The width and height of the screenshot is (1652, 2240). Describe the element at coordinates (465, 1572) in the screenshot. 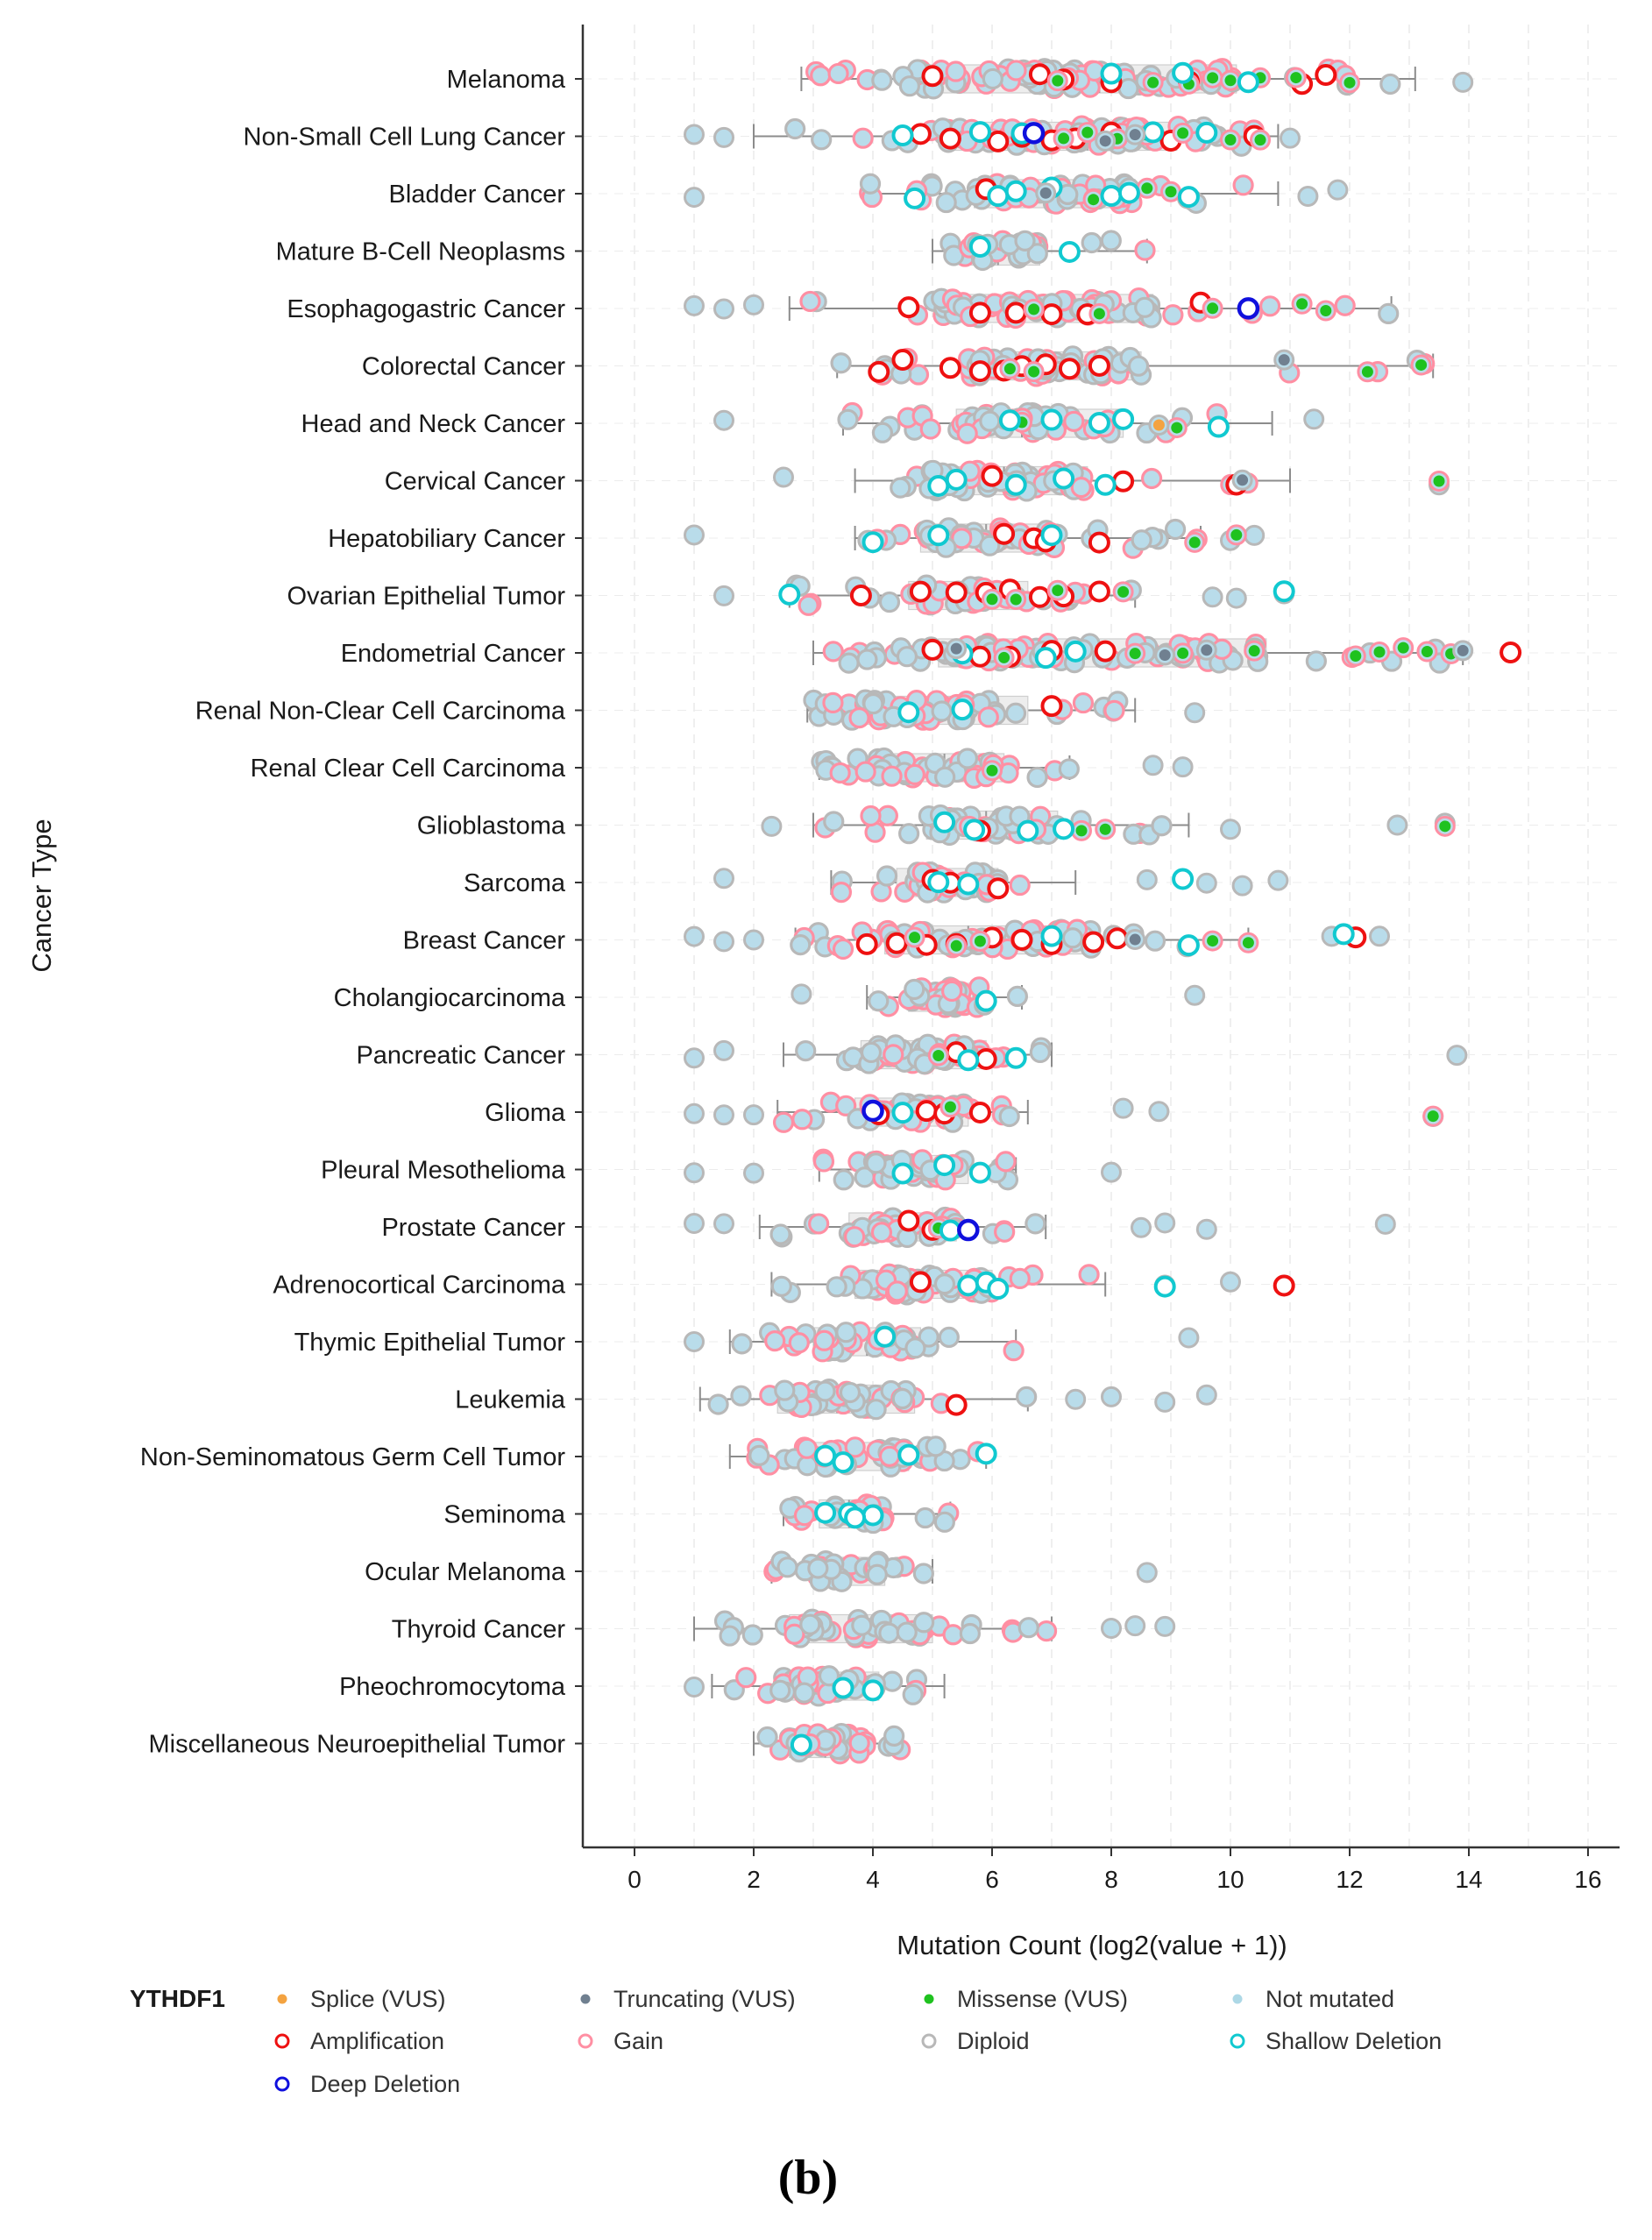

I see `category-label: Ocular Melanoma` at that location.